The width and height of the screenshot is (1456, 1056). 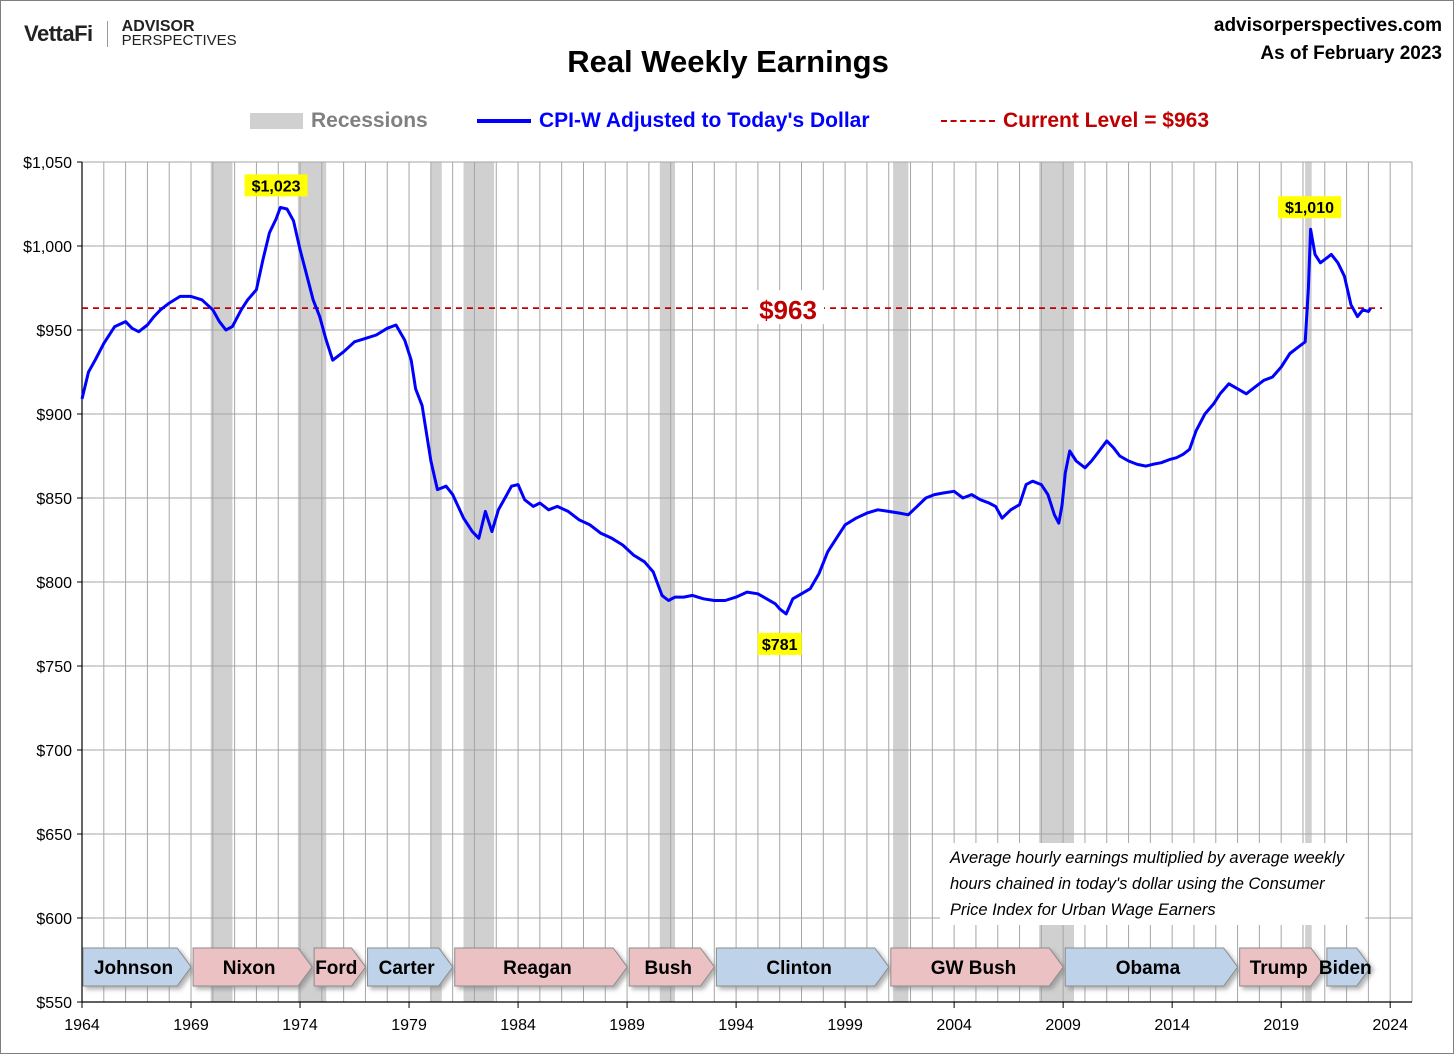 What do you see at coordinates (845, 1025) in the screenshot?
I see `x-tick-label: 1999` at bounding box center [845, 1025].